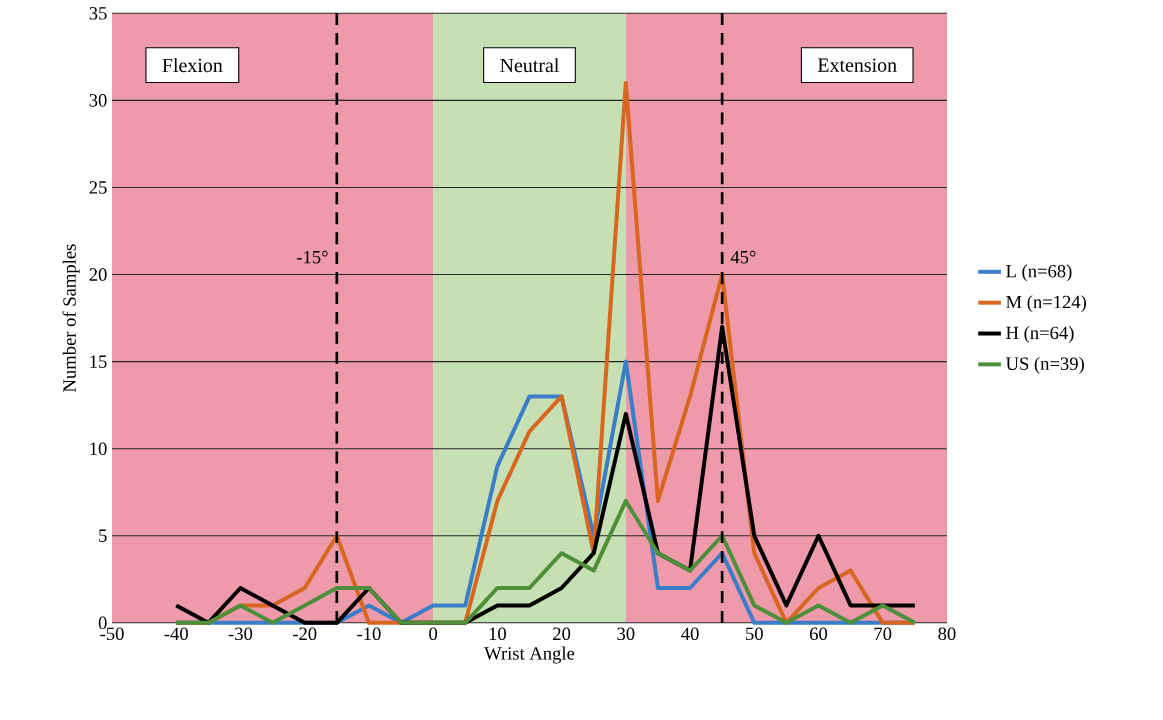 The height and width of the screenshot is (720, 1163). I want to click on x-tick-label: -20, so click(304, 633).